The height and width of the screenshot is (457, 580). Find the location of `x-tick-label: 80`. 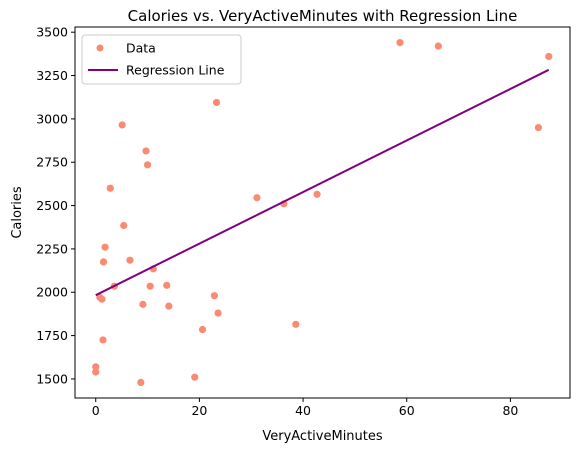

x-tick-label: 80 is located at coordinates (510, 410).